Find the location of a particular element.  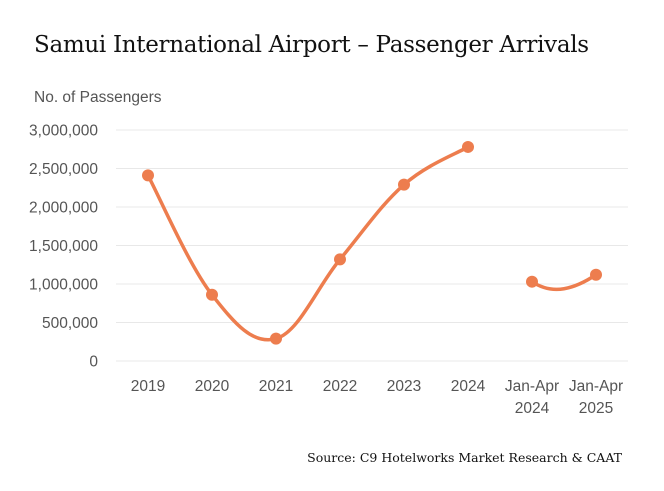

series-line is located at coordinates (564, 282).